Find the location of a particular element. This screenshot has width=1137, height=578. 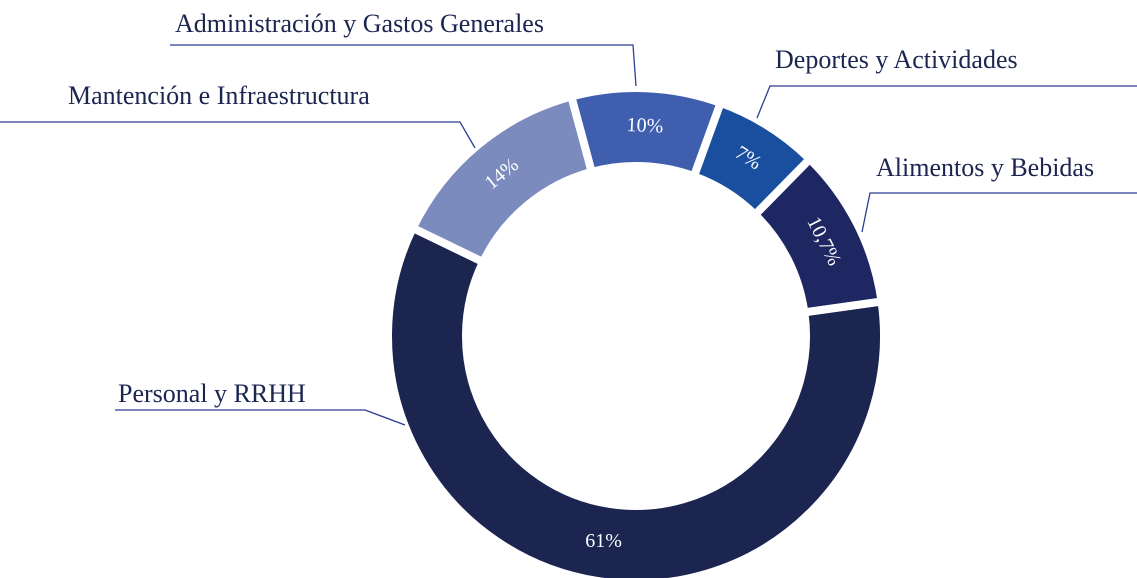

donut-segment is located at coordinates (818, 235).